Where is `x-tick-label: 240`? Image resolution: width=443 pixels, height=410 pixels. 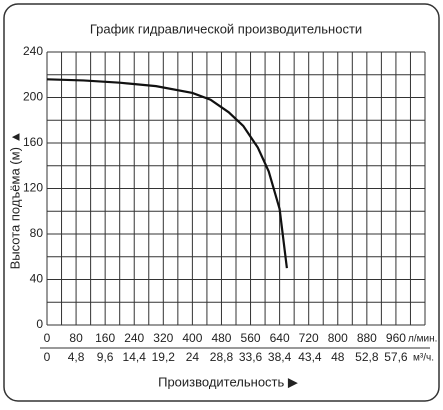
x-tick-label: 240 is located at coordinates (134, 338).